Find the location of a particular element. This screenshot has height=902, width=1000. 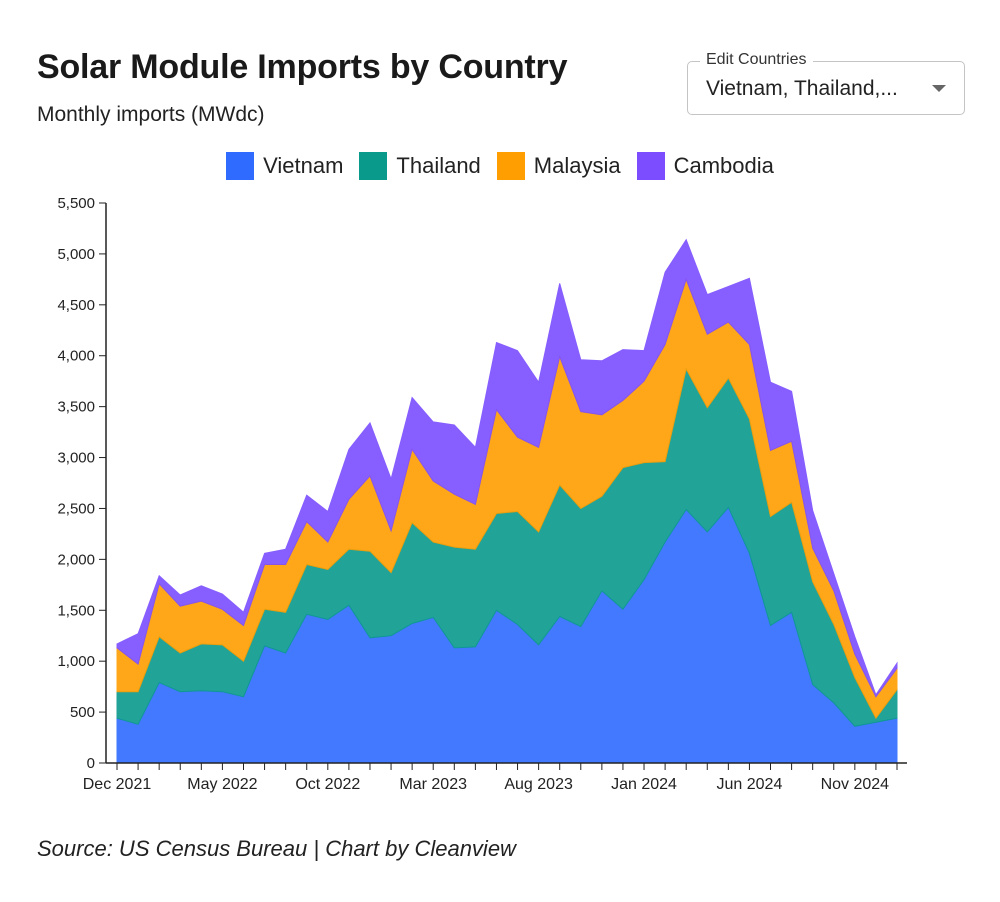

legend-label: Malaysia is located at coordinates (577, 165).